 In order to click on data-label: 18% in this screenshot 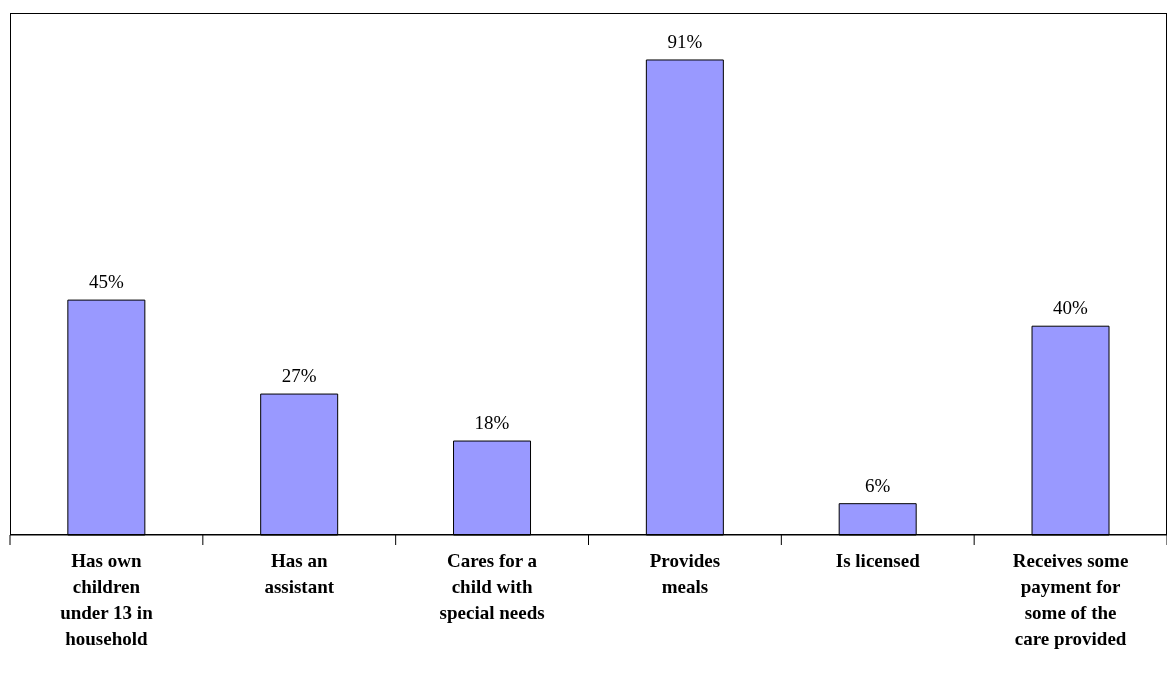, I will do `click(492, 423)`.